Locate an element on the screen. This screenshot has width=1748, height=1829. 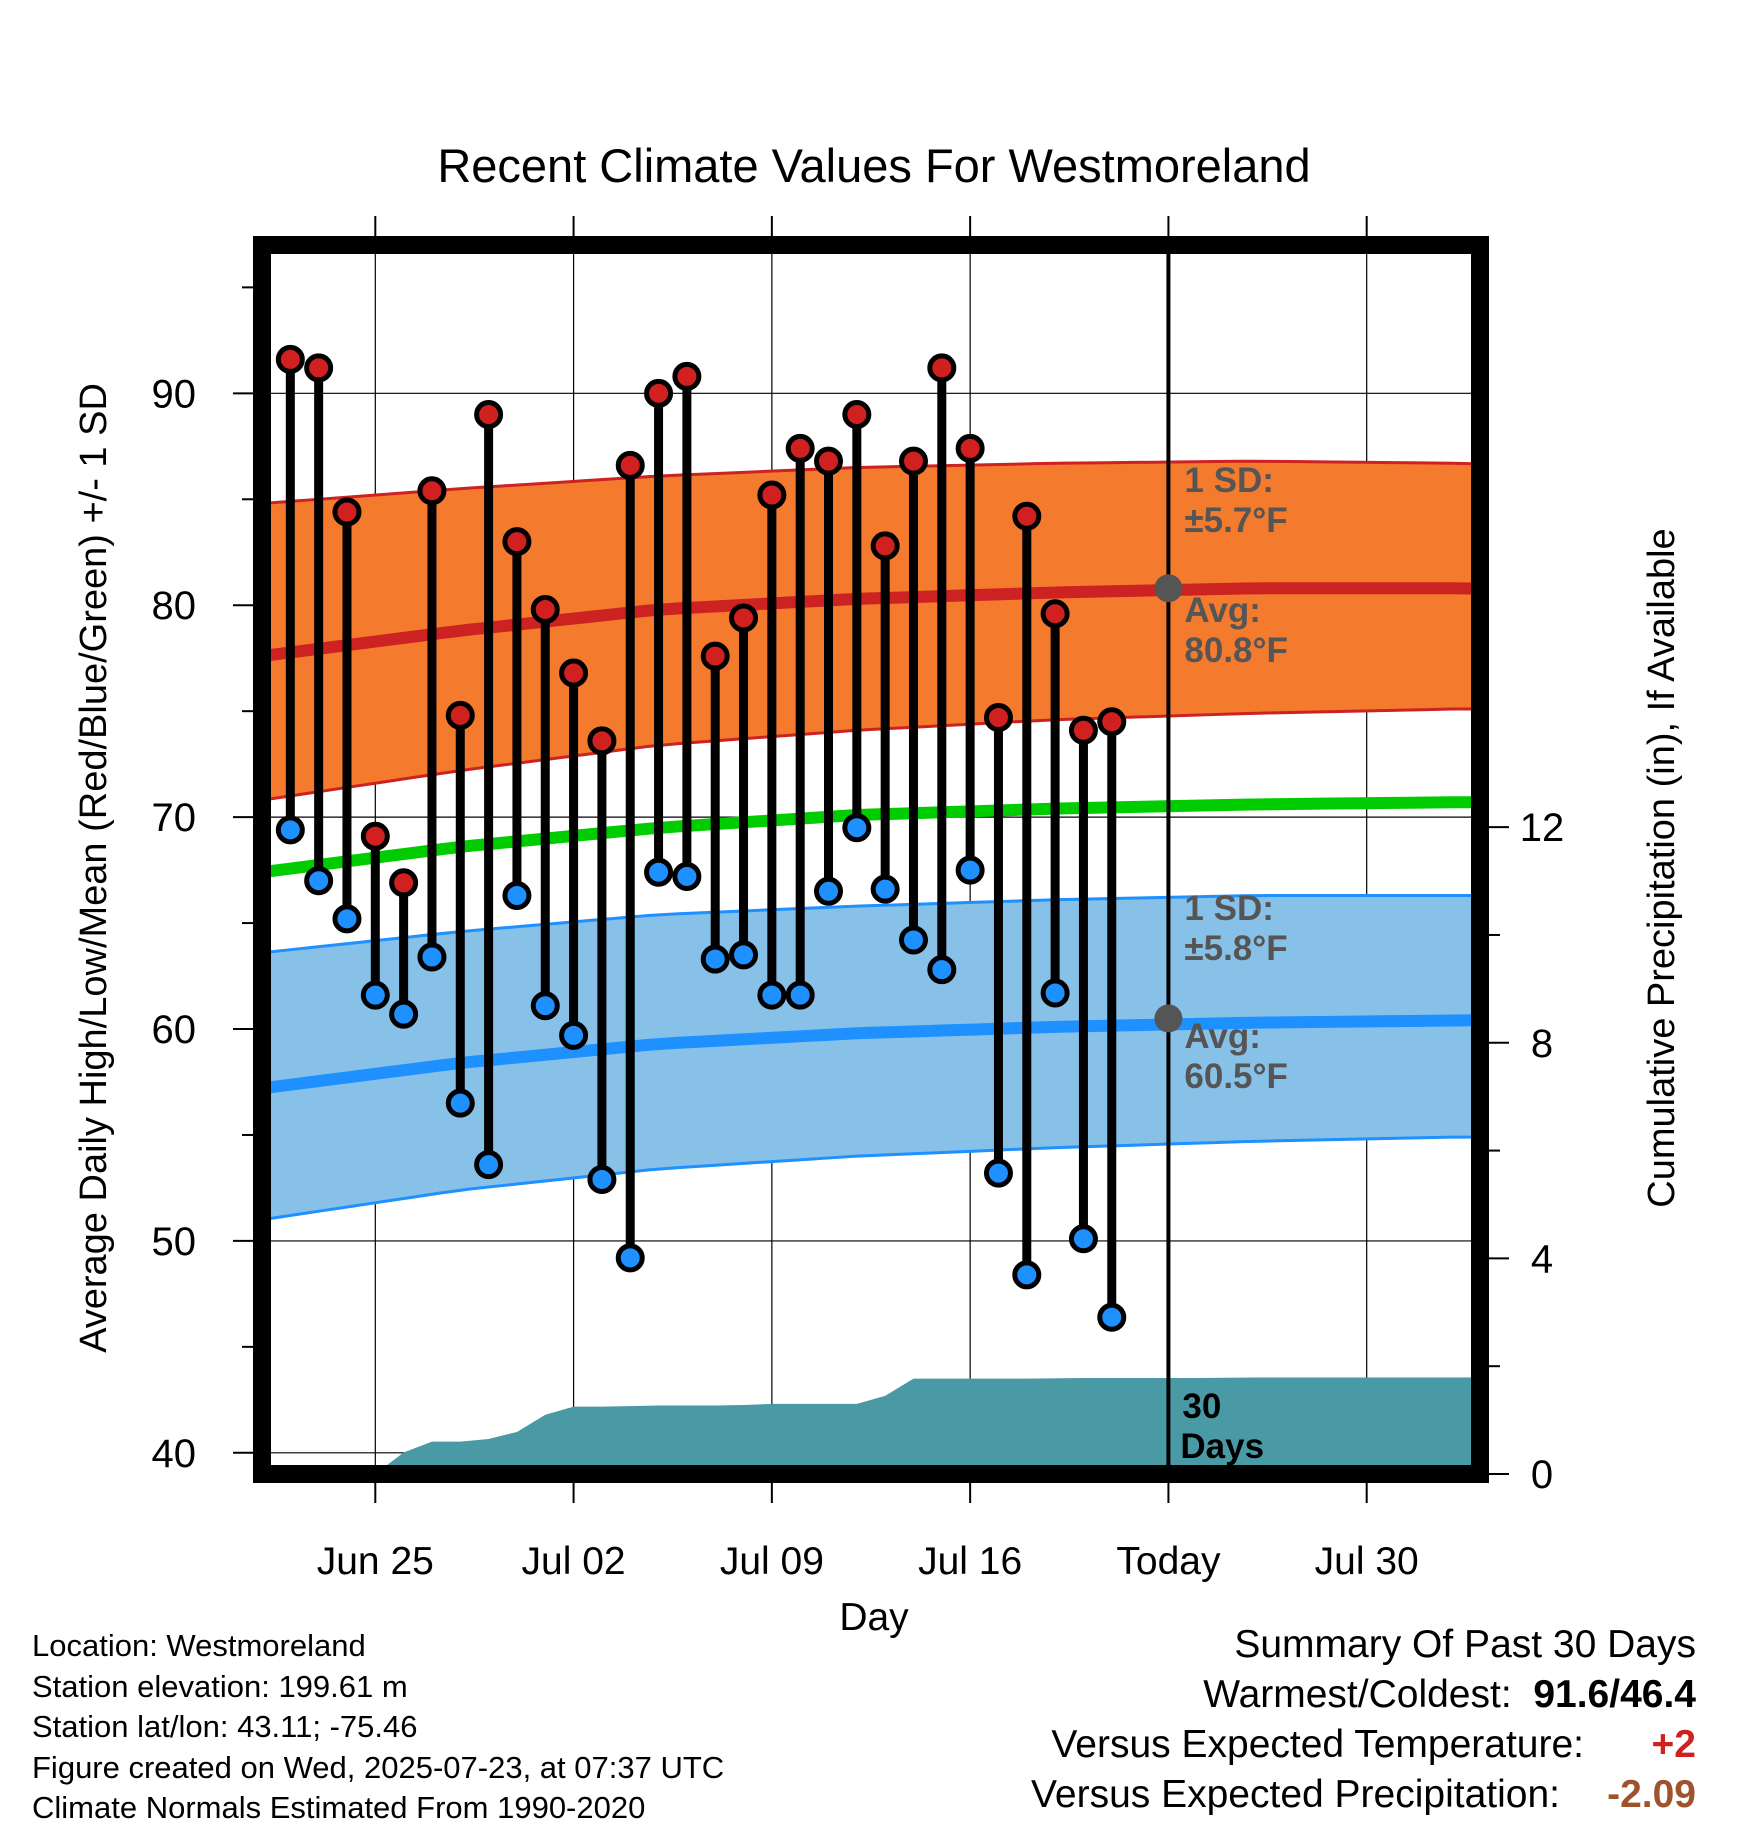
days-count-label: 30 is located at coordinates (1201, 1406).